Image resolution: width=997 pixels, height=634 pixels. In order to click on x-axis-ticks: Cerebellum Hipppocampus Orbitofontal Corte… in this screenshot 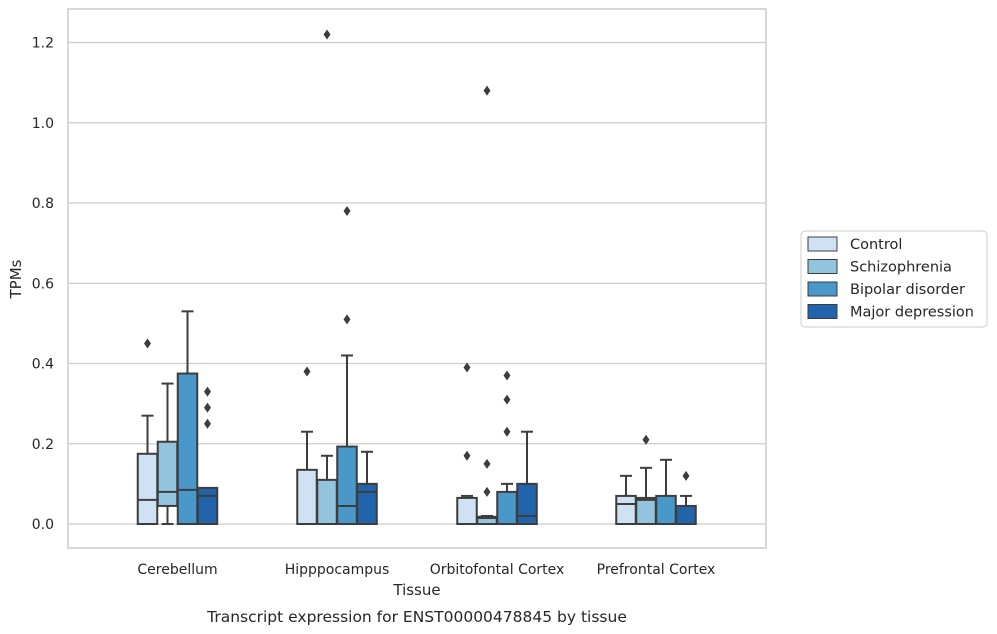, I will do `click(426, 570)`.